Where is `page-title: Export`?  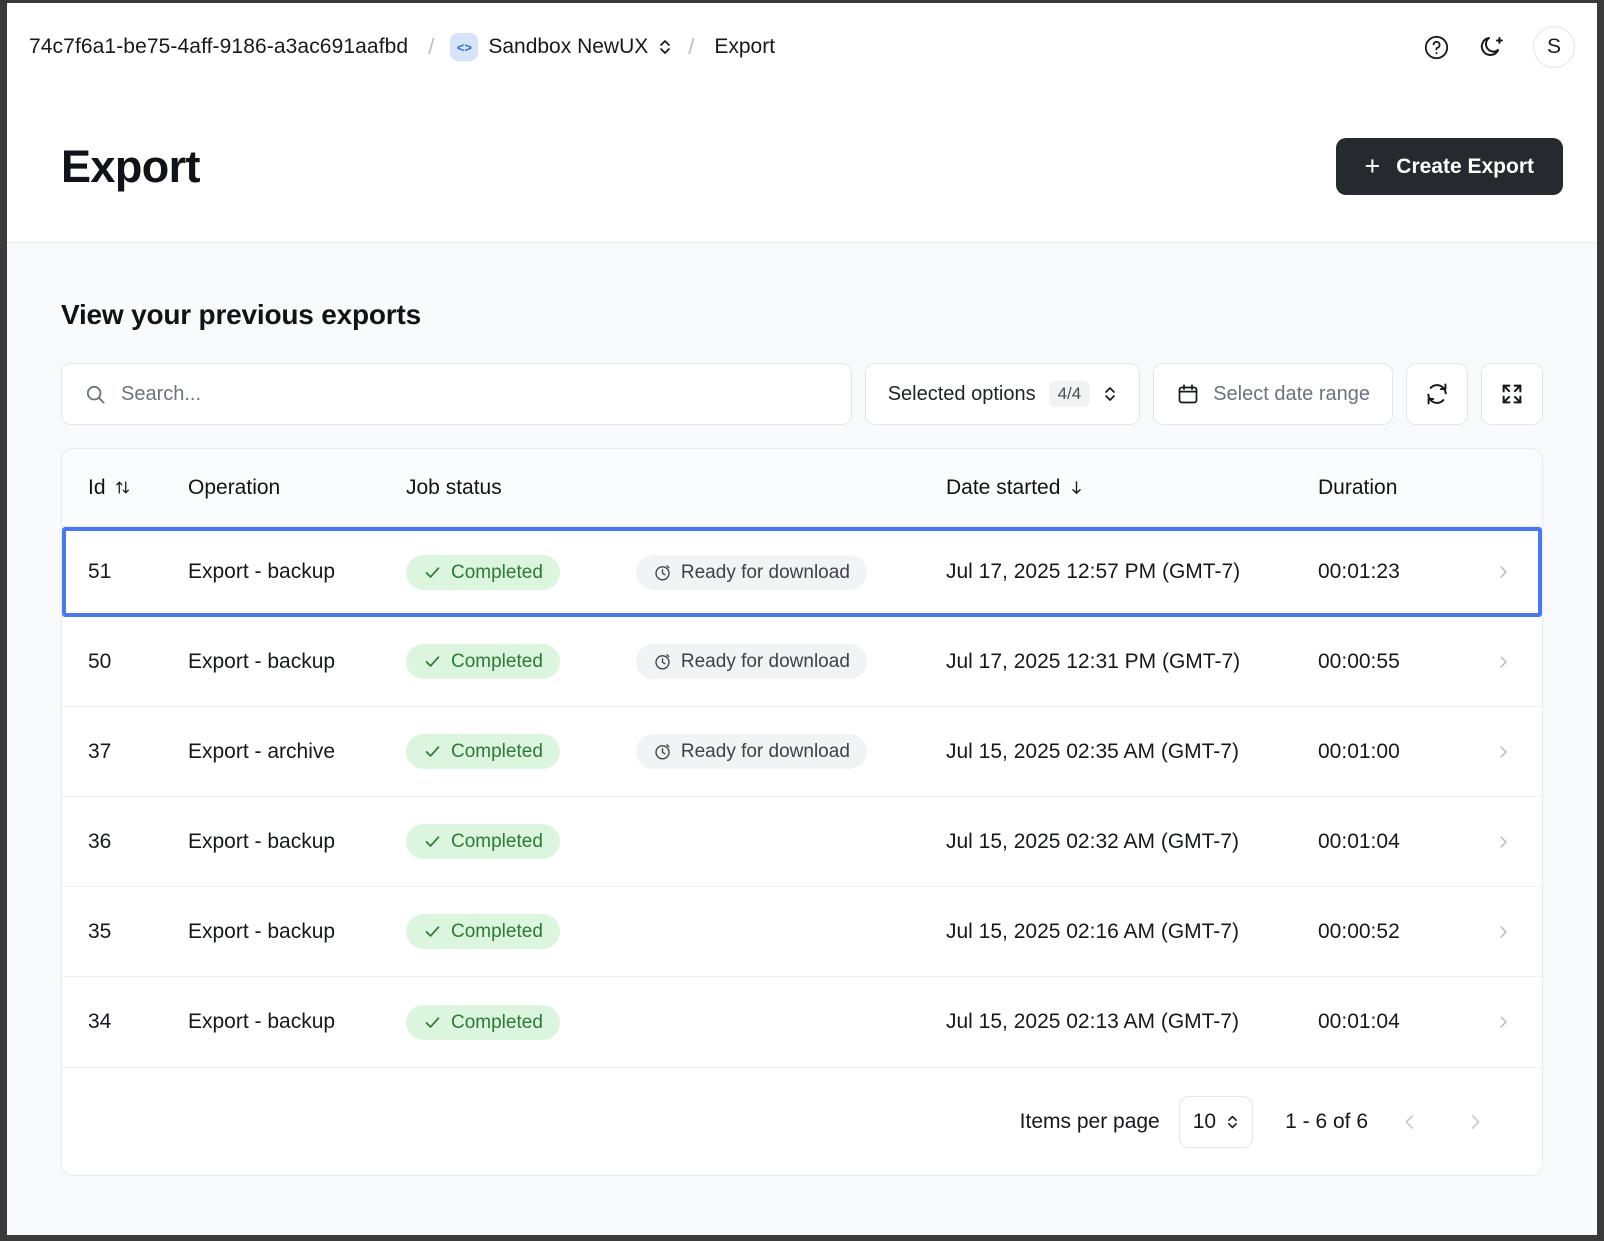
page-title: Export is located at coordinates (131, 166).